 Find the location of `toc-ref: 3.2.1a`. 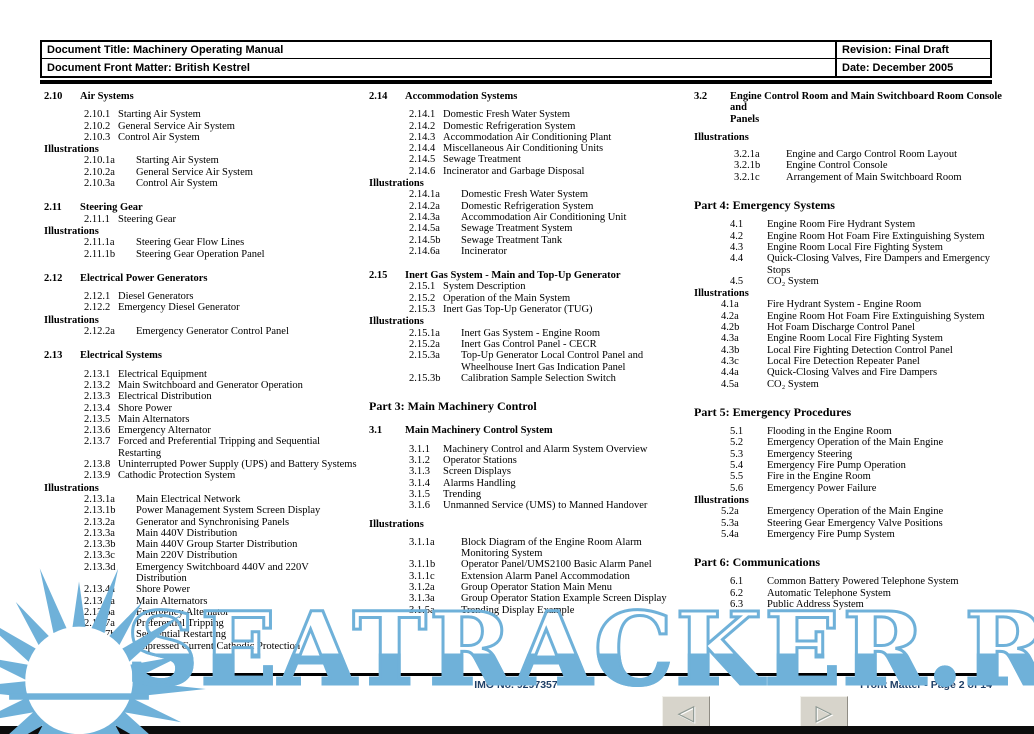

toc-ref: 3.2.1a is located at coordinates (747, 155).